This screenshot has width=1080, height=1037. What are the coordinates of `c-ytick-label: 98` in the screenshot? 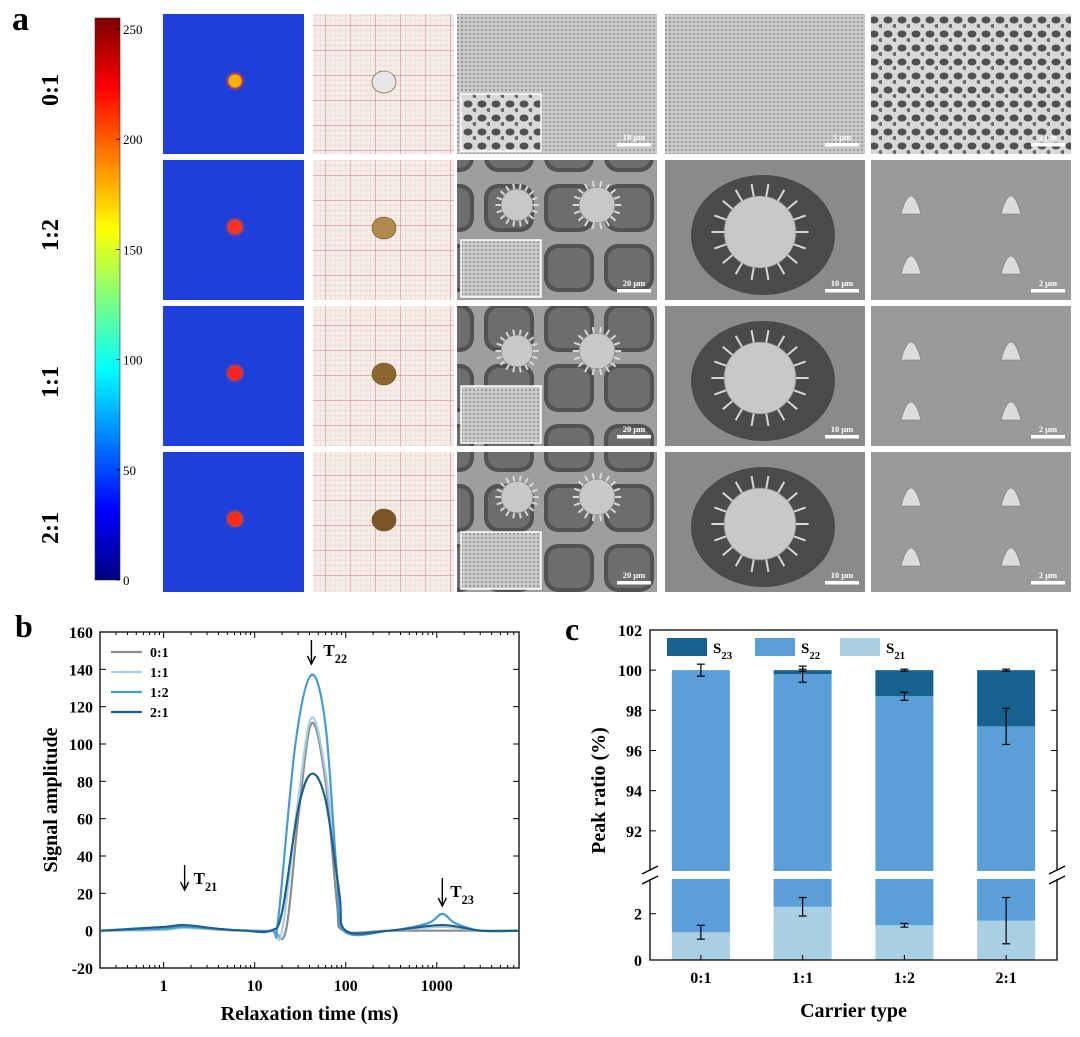 It's located at (634, 711).